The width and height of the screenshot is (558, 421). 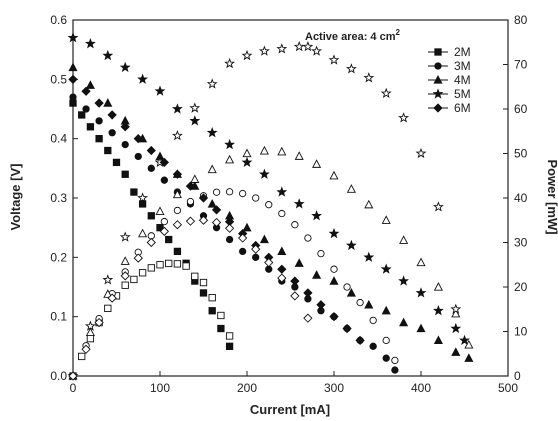 I want to click on y2-tick-label: 20, so click(x=521, y=287).